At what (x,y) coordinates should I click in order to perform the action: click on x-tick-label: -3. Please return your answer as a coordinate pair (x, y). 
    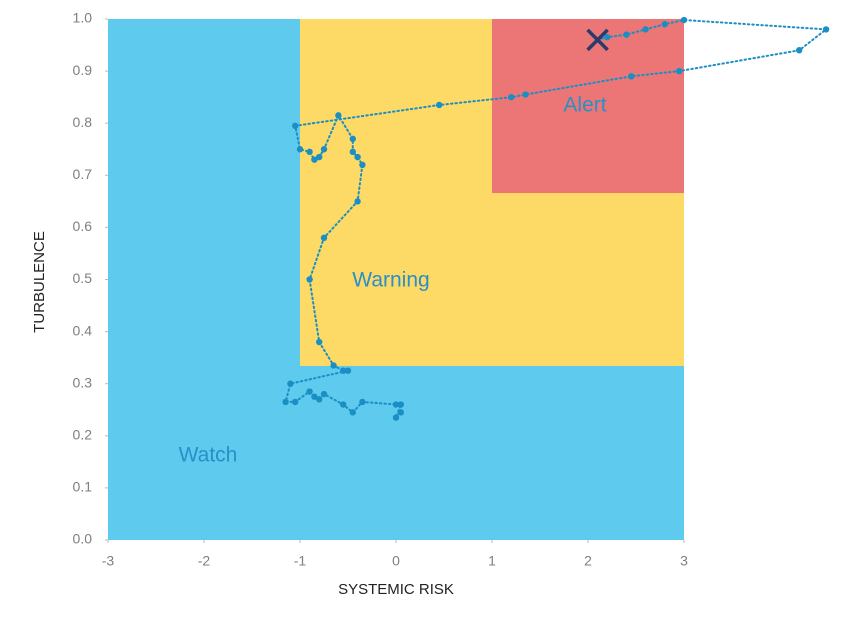
    Looking at the image, I should click on (108, 561).